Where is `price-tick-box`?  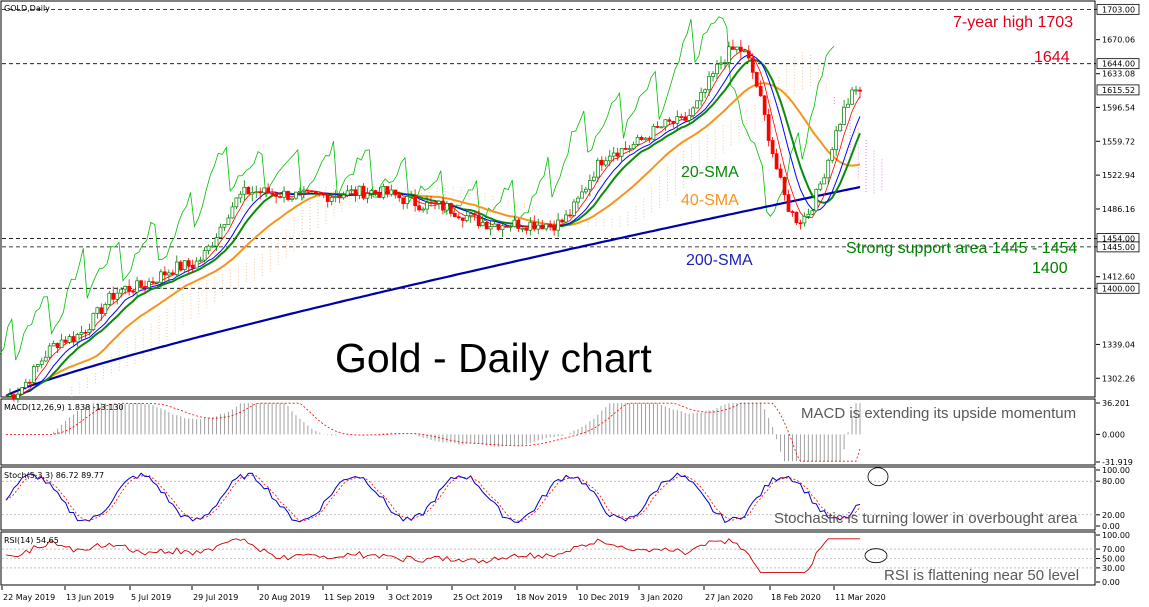
price-tick-box is located at coordinates (1118, 247).